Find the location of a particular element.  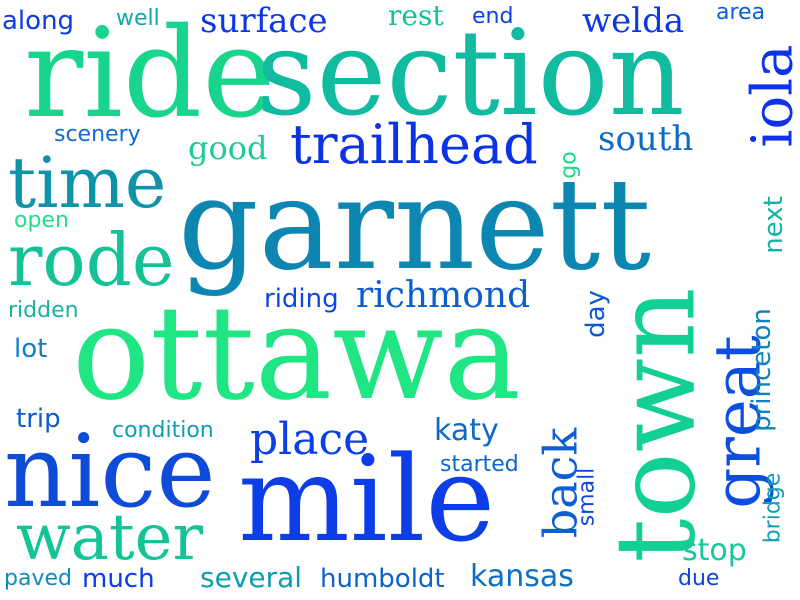

word-garnett: garnett is located at coordinates (414, 224).